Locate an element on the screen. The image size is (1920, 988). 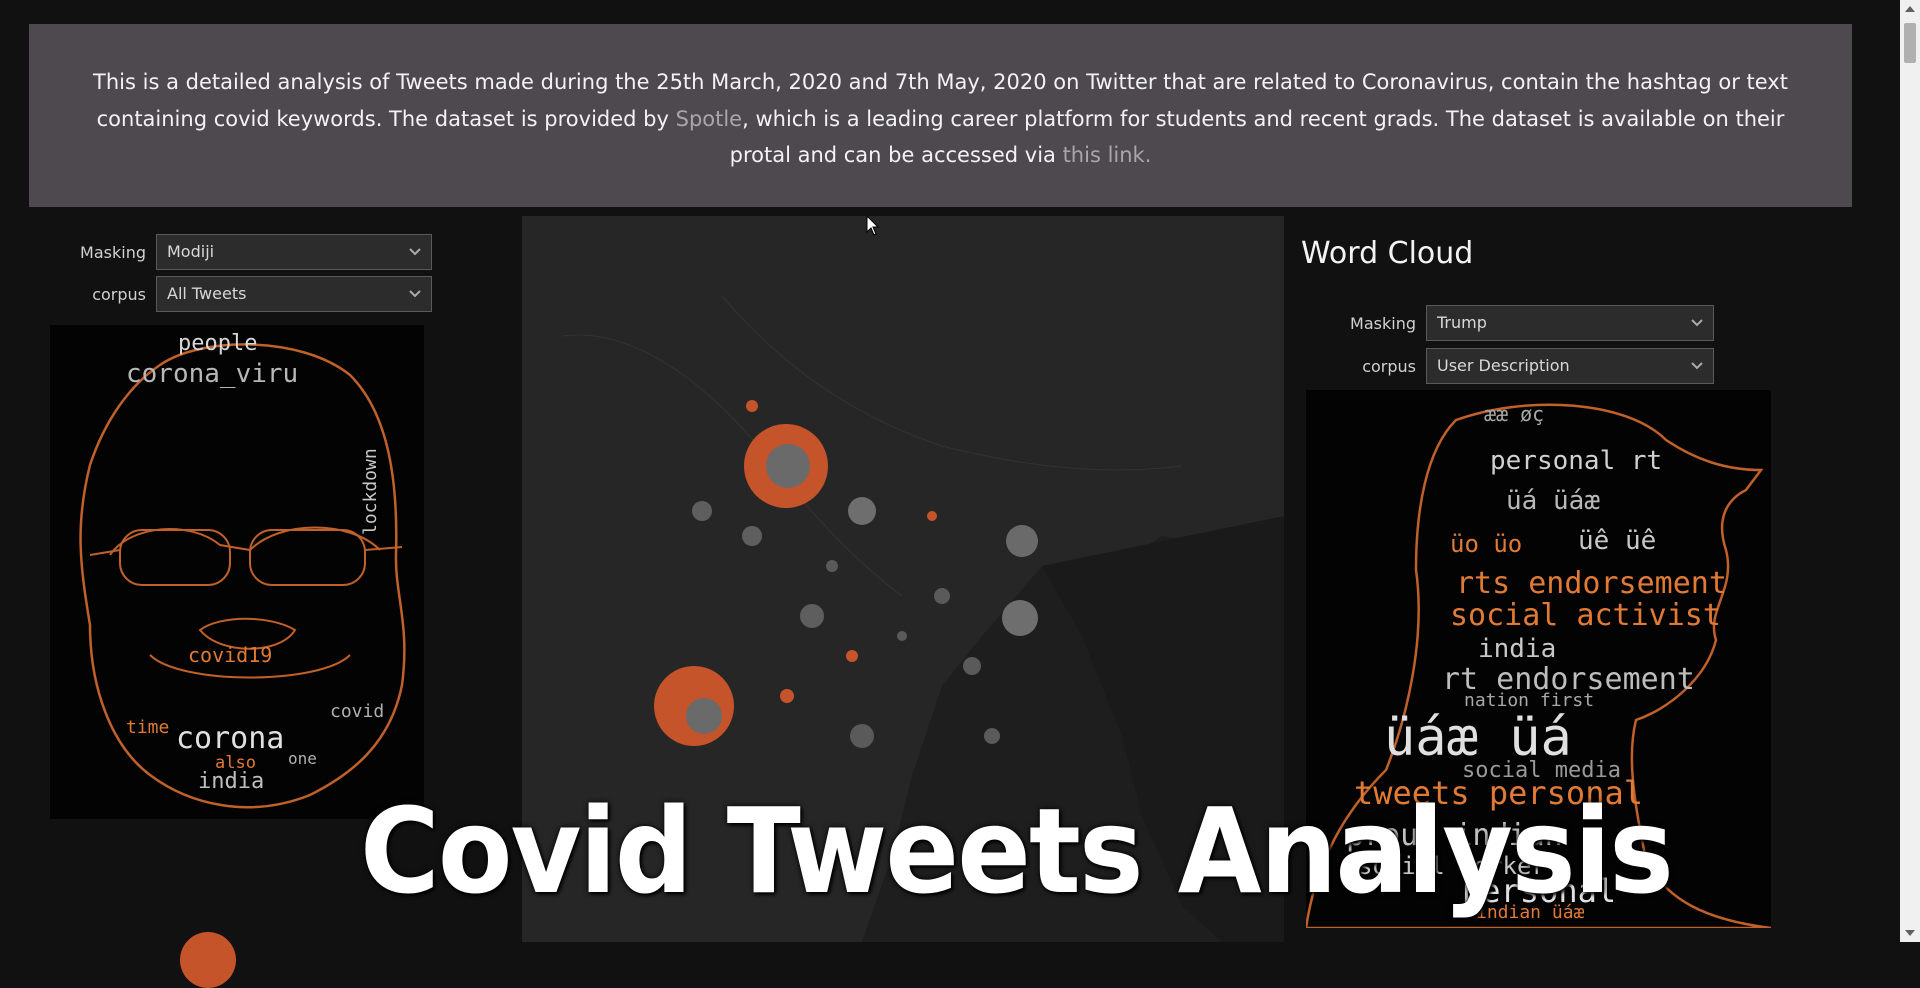
word-also: also is located at coordinates (235, 763).